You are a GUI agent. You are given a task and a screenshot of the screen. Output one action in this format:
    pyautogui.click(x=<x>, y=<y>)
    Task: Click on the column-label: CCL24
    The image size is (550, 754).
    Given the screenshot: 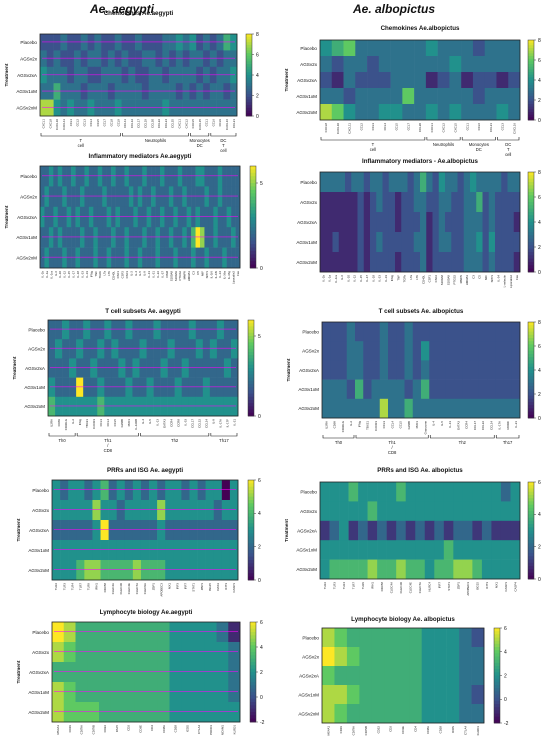 What is the action you would take?
    pyautogui.click(x=207, y=423)
    